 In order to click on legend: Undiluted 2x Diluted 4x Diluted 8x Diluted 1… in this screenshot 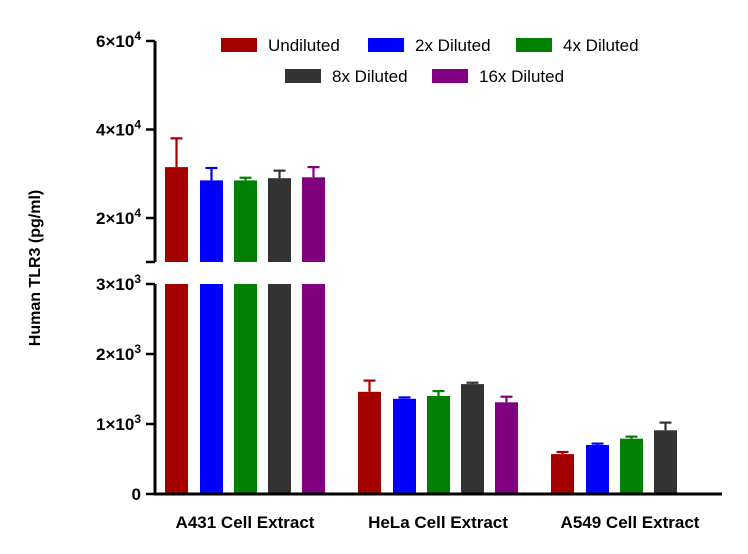, I will do `click(430, 61)`.